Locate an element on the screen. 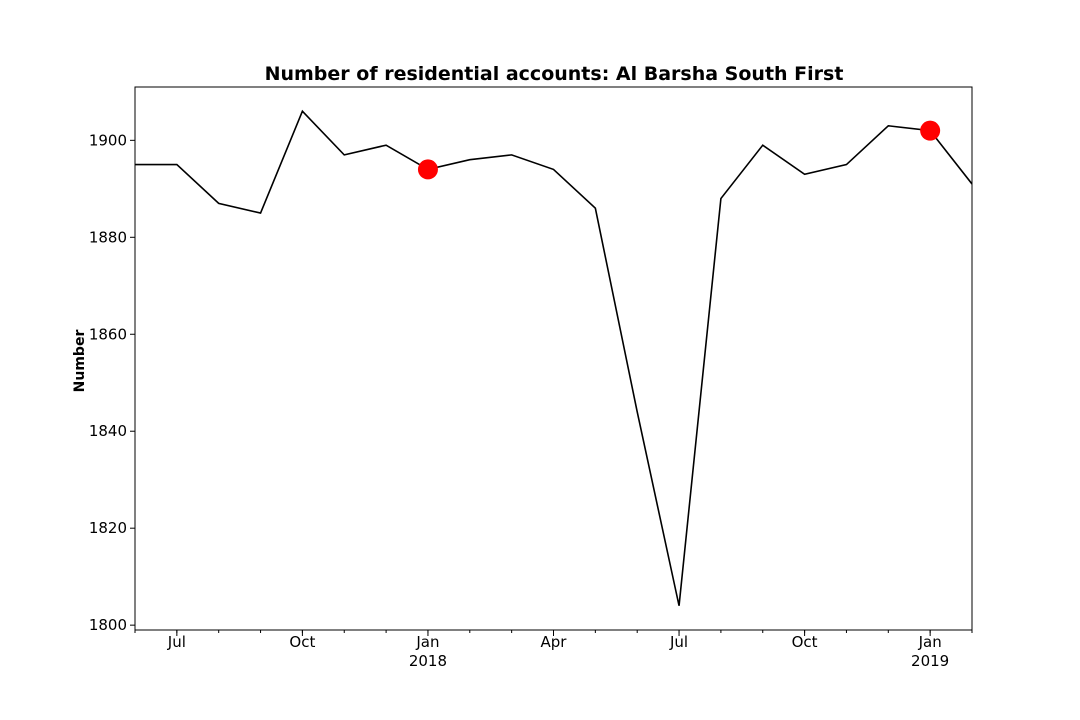 This screenshot has height=720, width=1080. y-tick-label: 1860 is located at coordinates (108, 334).